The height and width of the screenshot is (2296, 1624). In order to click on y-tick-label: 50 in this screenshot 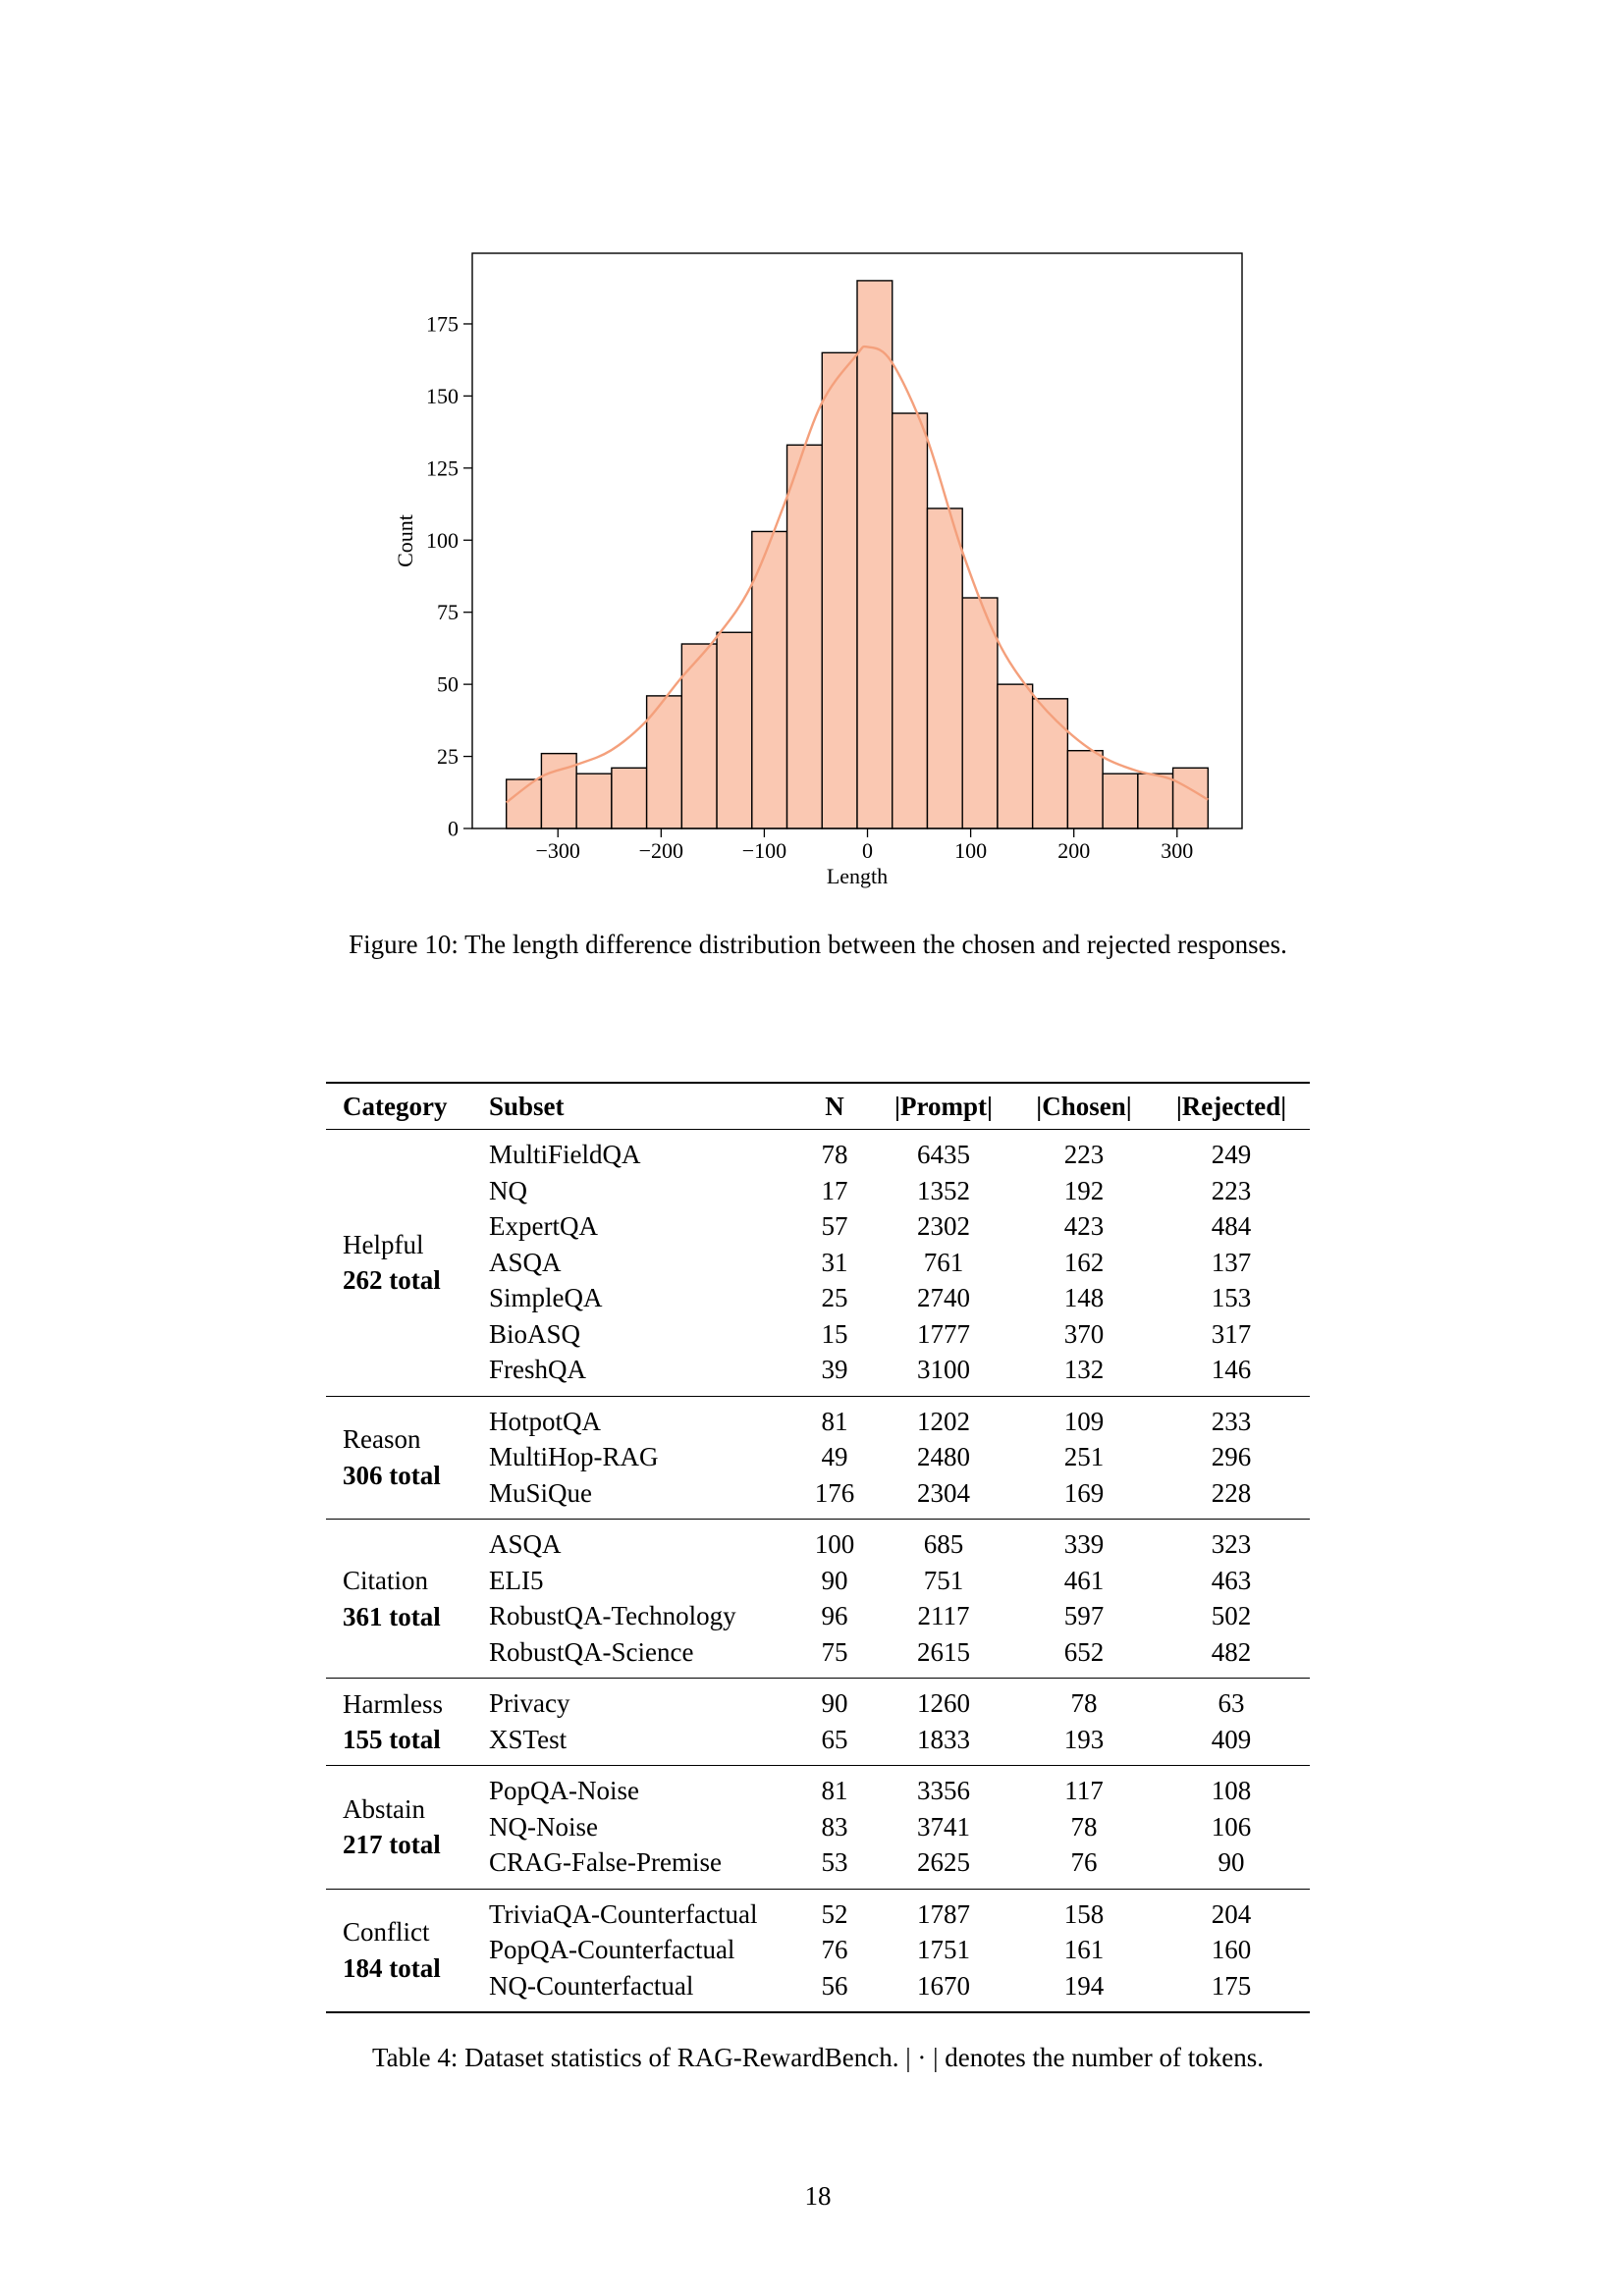, I will do `click(448, 684)`.